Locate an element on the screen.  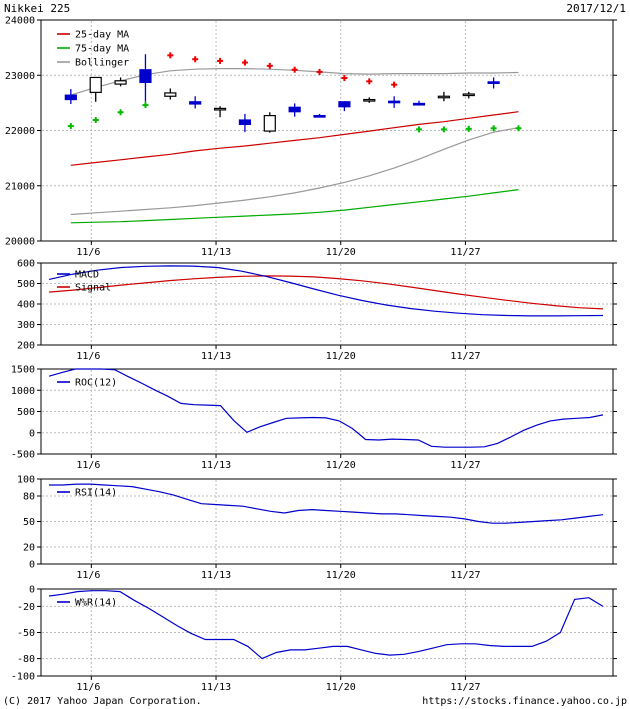
y-tick-label: 1000 is located at coordinates (23, 391).